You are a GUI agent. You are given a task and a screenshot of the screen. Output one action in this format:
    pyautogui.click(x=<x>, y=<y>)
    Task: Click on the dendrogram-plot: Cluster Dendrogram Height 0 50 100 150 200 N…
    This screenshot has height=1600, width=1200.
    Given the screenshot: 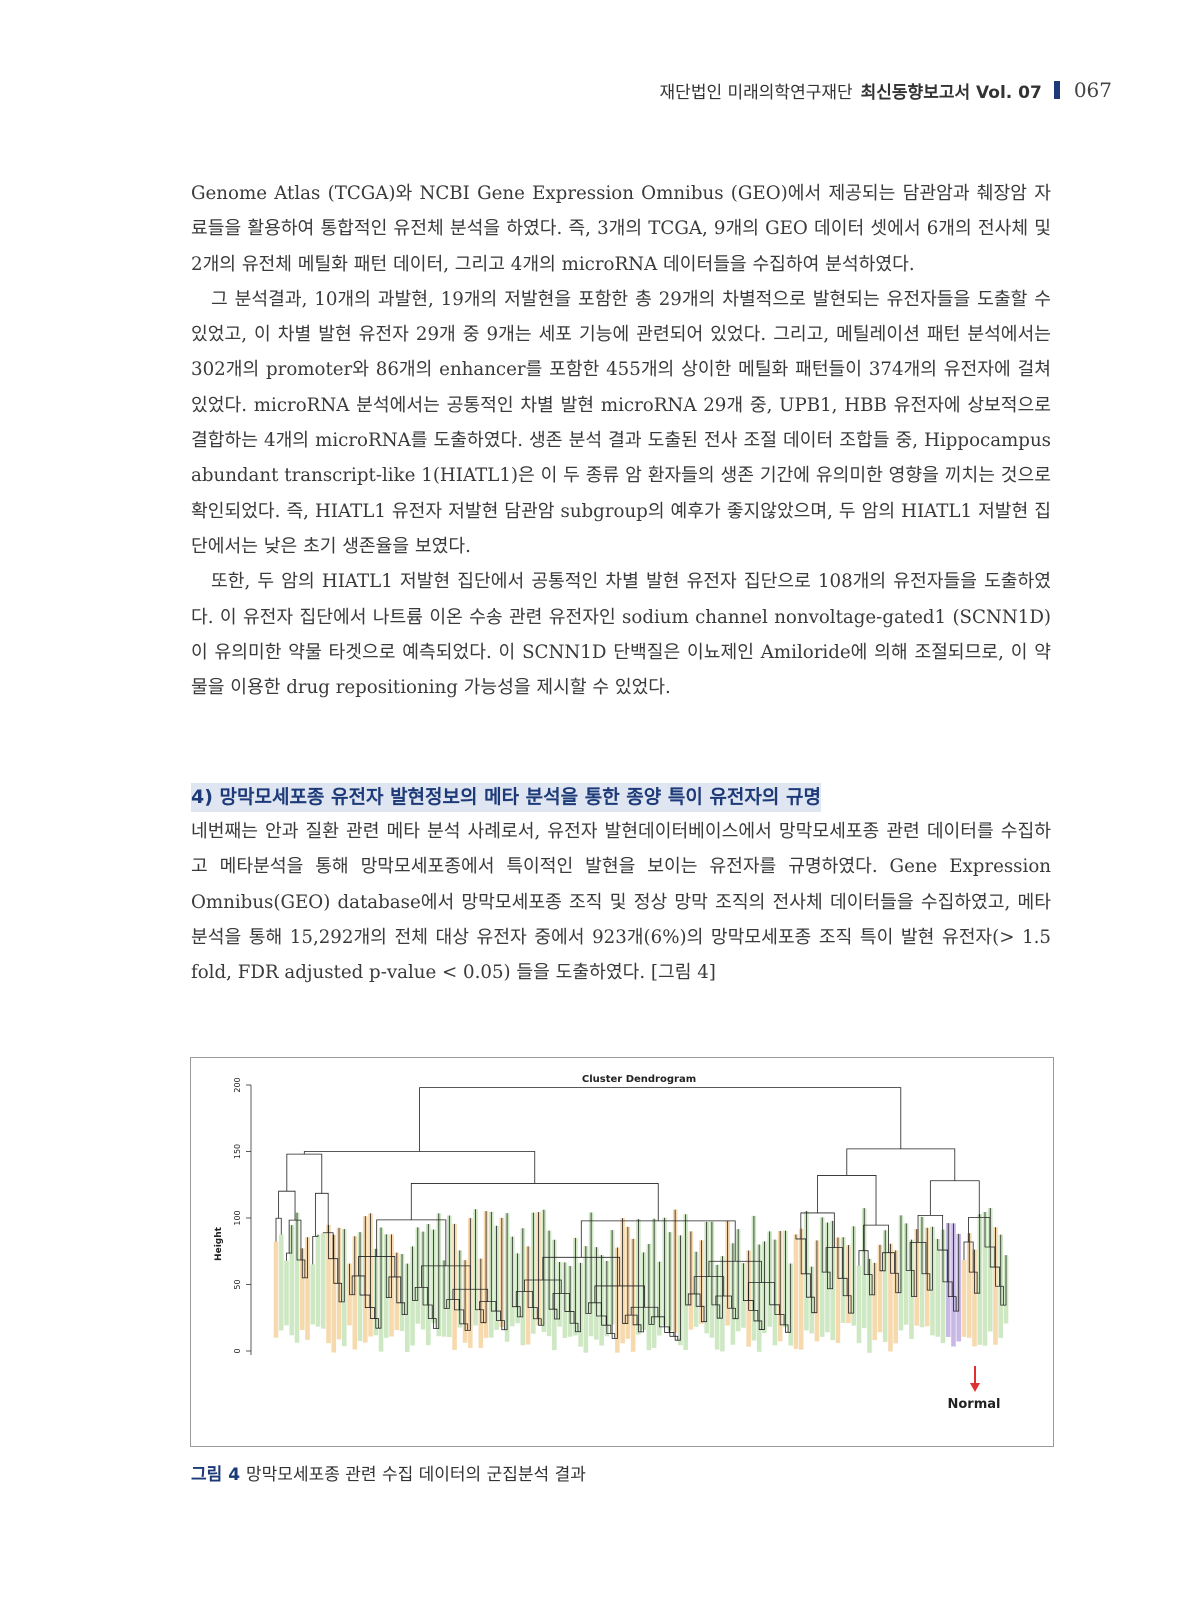 What is the action you would take?
    pyautogui.click(x=611, y=1243)
    